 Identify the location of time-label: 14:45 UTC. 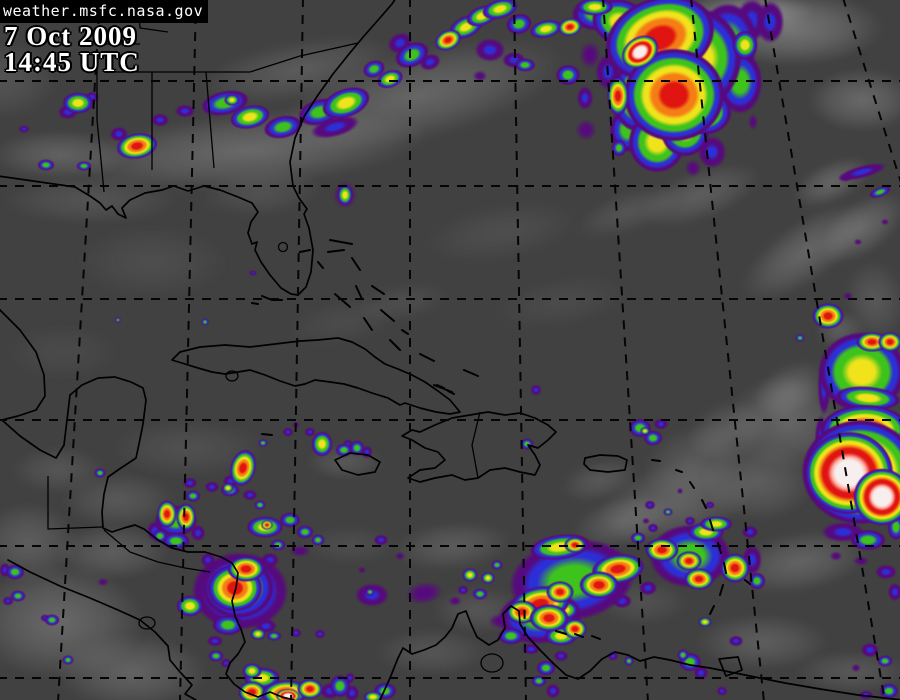
(72, 62).